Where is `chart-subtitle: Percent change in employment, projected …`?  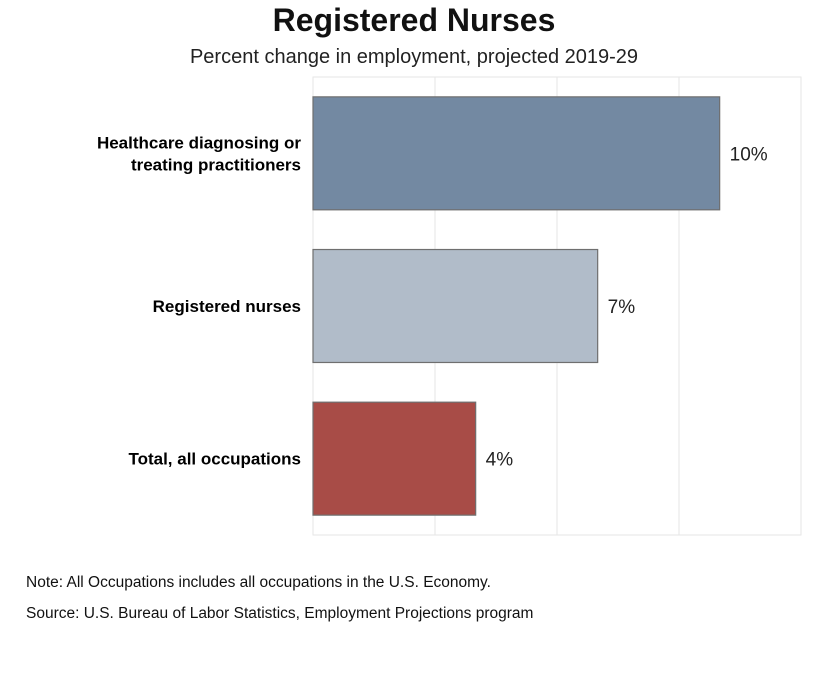 chart-subtitle: Percent change in employment, projected … is located at coordinates (414, 57).